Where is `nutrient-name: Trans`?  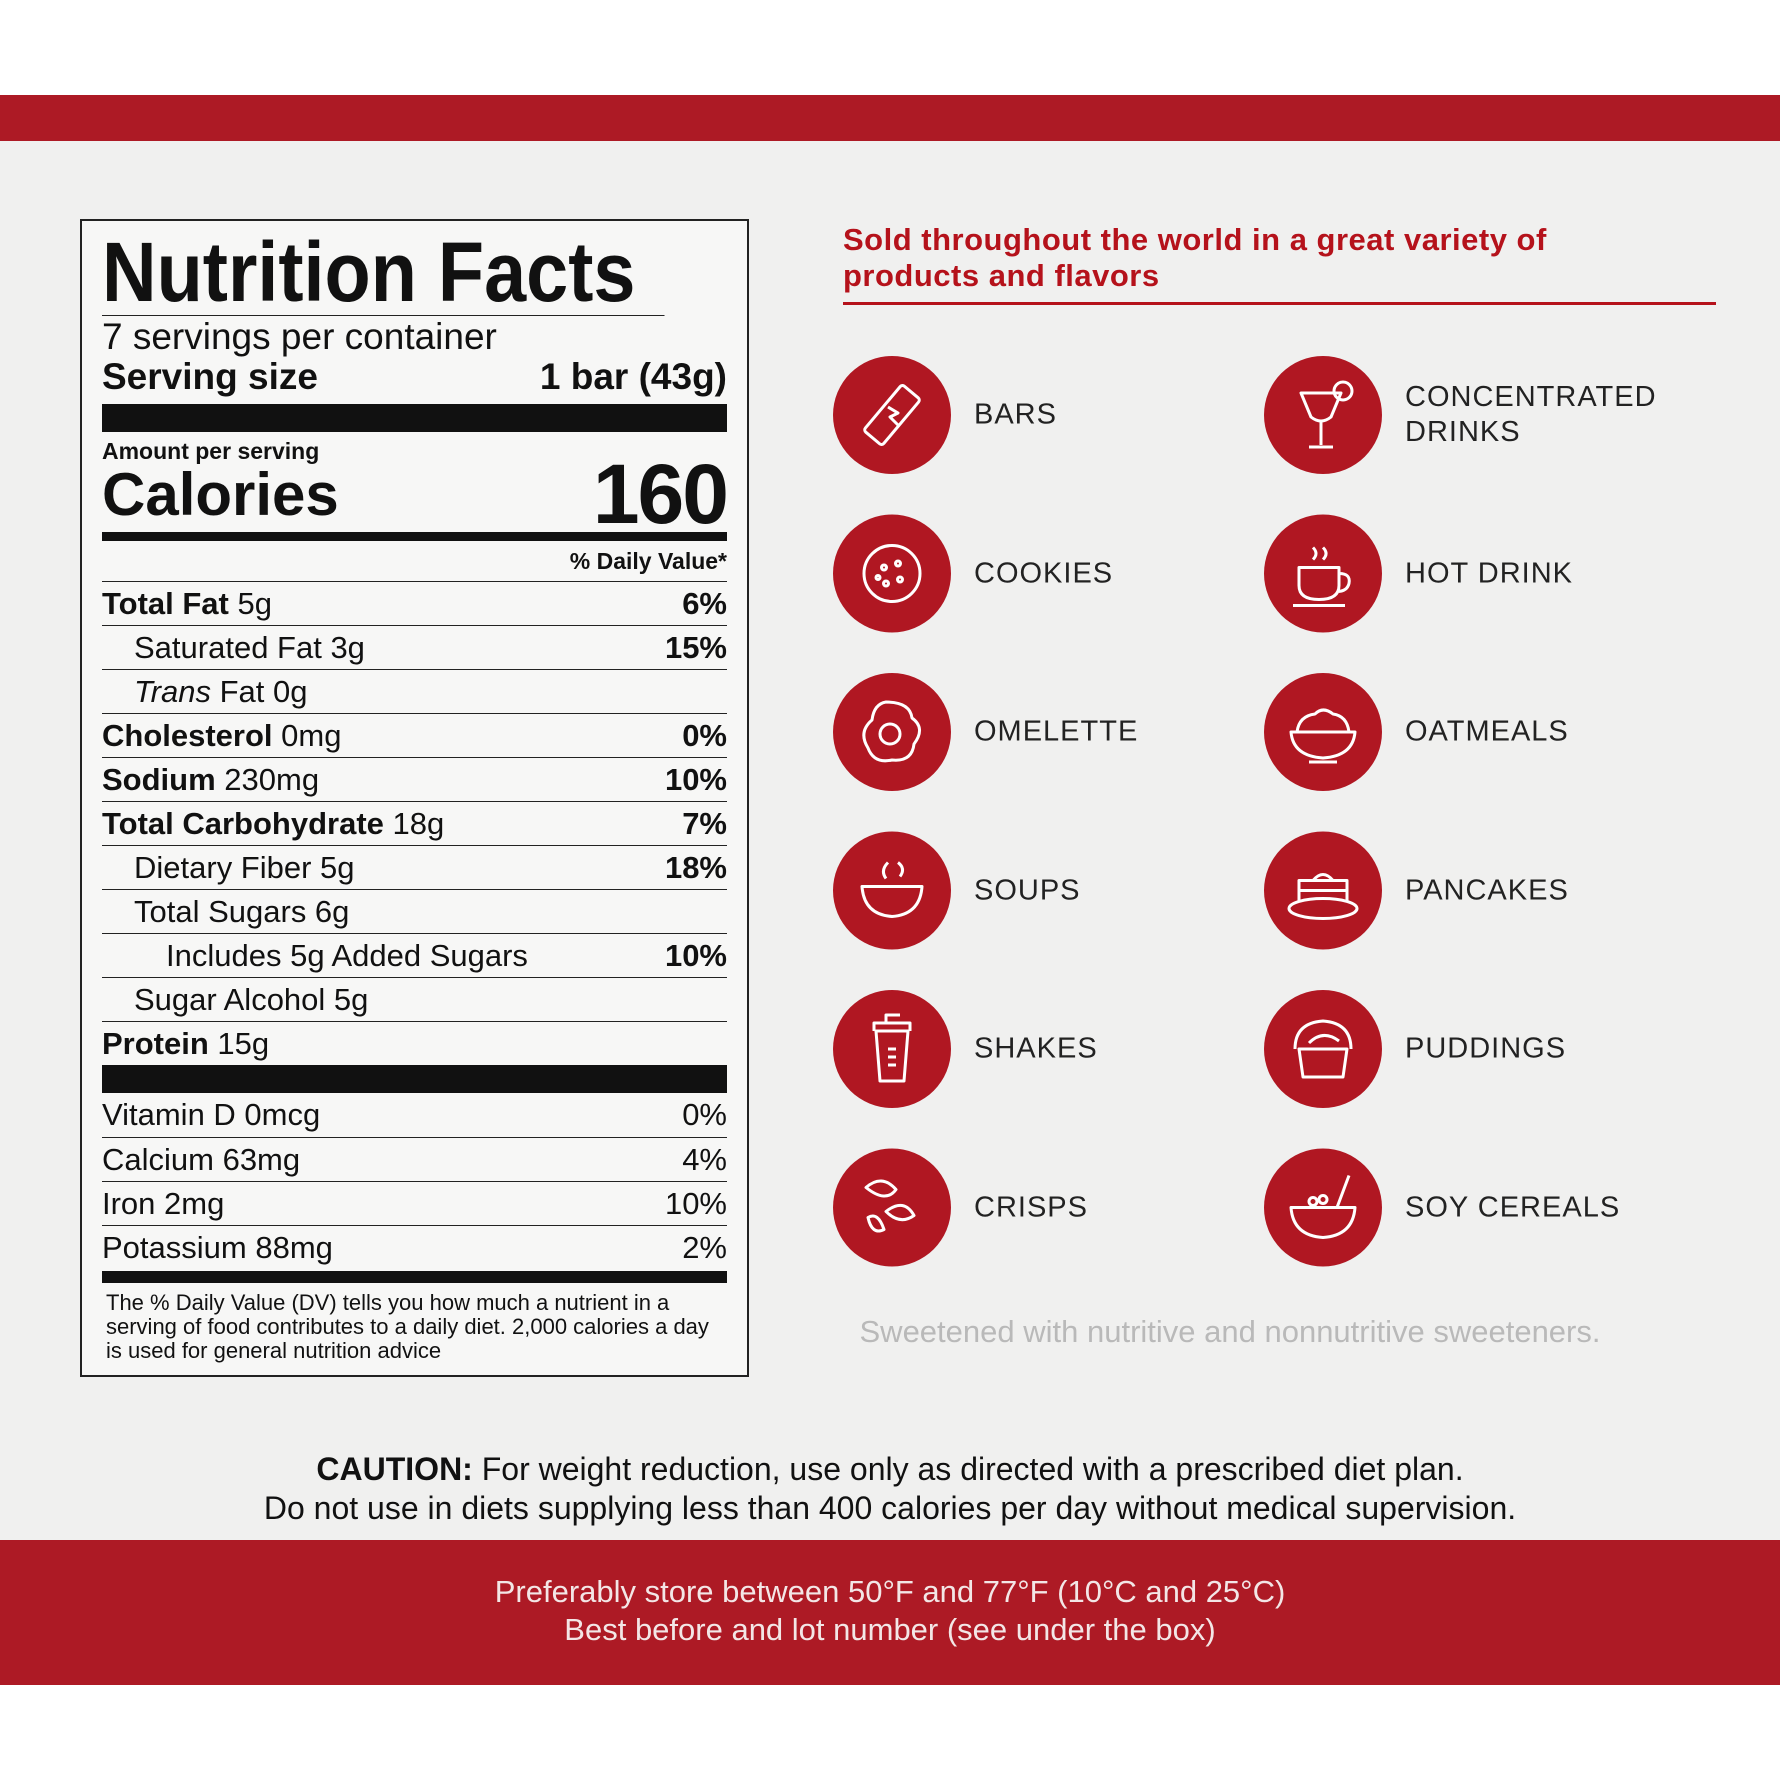 nutrient-name: Trans is located at coordinates (172, 691).